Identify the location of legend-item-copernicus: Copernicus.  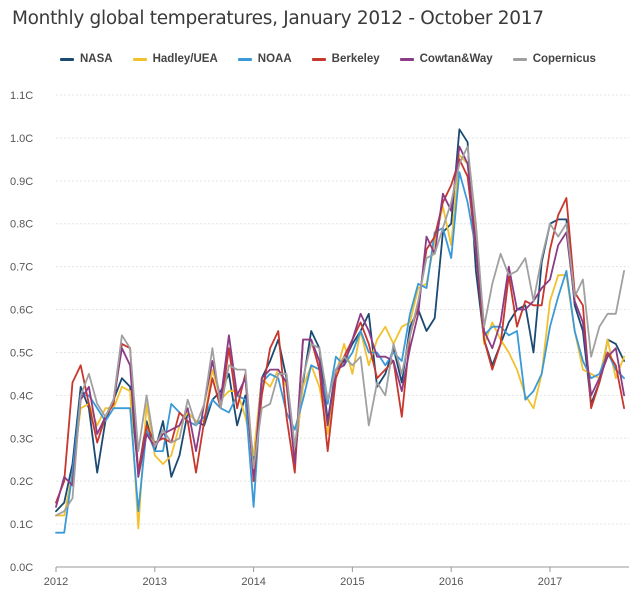
(554, 59).